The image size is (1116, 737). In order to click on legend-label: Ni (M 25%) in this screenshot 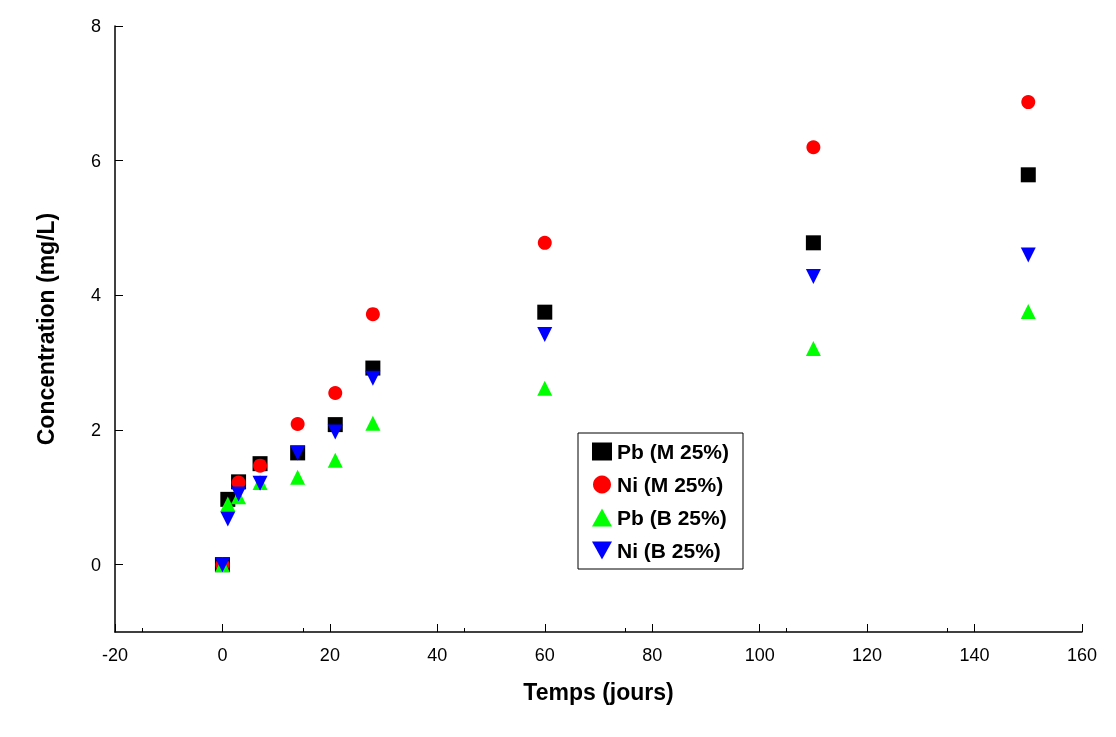, I will do `click(670, 484)`.